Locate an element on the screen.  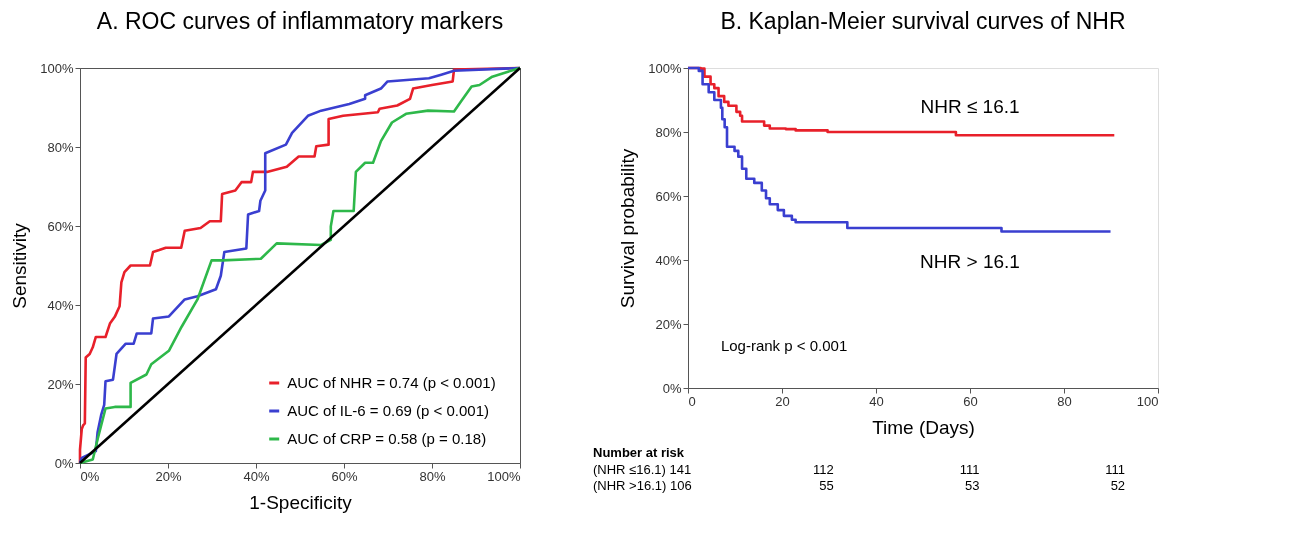
x-tick-label: 40 is located at coordinates (876, 401).